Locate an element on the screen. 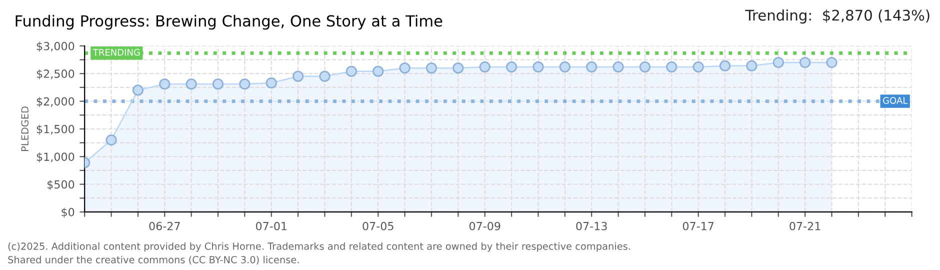  ref-line-label: GOAL is located at coordinates (895, 100).